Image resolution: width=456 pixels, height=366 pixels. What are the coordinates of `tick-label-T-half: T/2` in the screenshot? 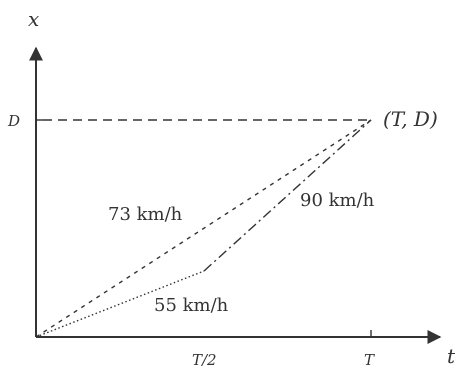 It's located at (204, 358).